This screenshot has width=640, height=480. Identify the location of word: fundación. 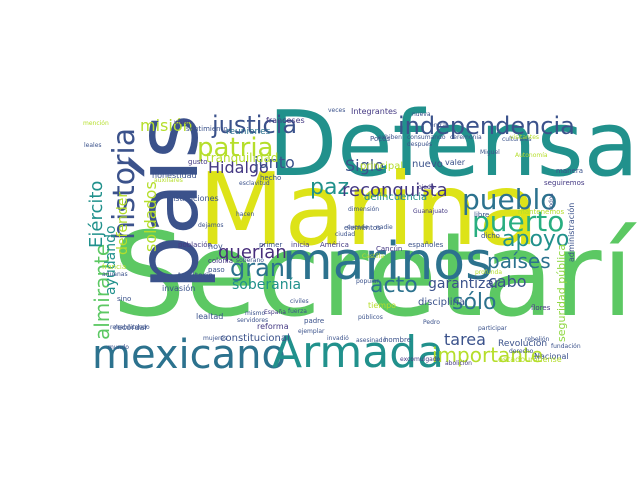
(566, 346).